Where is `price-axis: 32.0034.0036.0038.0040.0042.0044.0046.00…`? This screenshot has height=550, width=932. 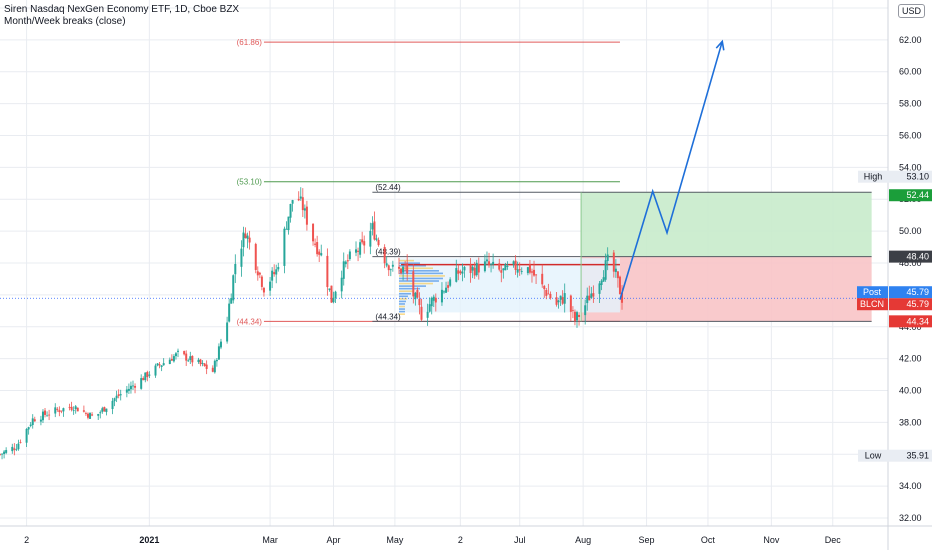
price-axis: 32.0034.0036.0038.0040.0042.0044.0046.00… is located at coordinates (894, 279).